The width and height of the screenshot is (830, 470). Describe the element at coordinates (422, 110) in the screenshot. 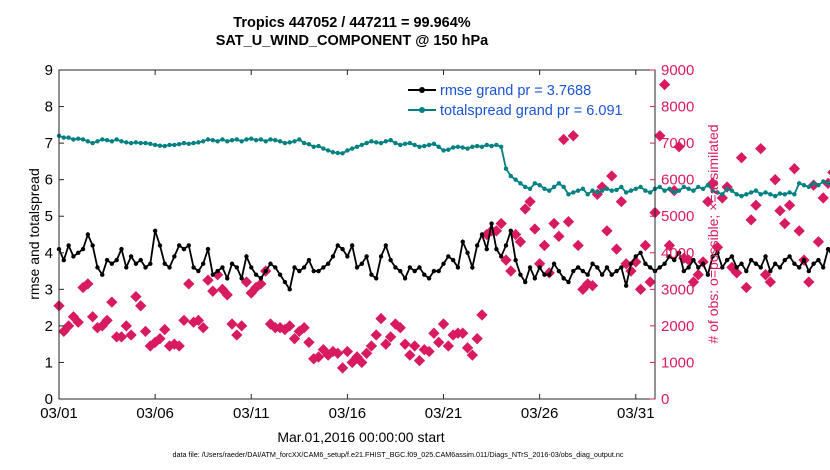

I see `legend-spread-marker` at that location.